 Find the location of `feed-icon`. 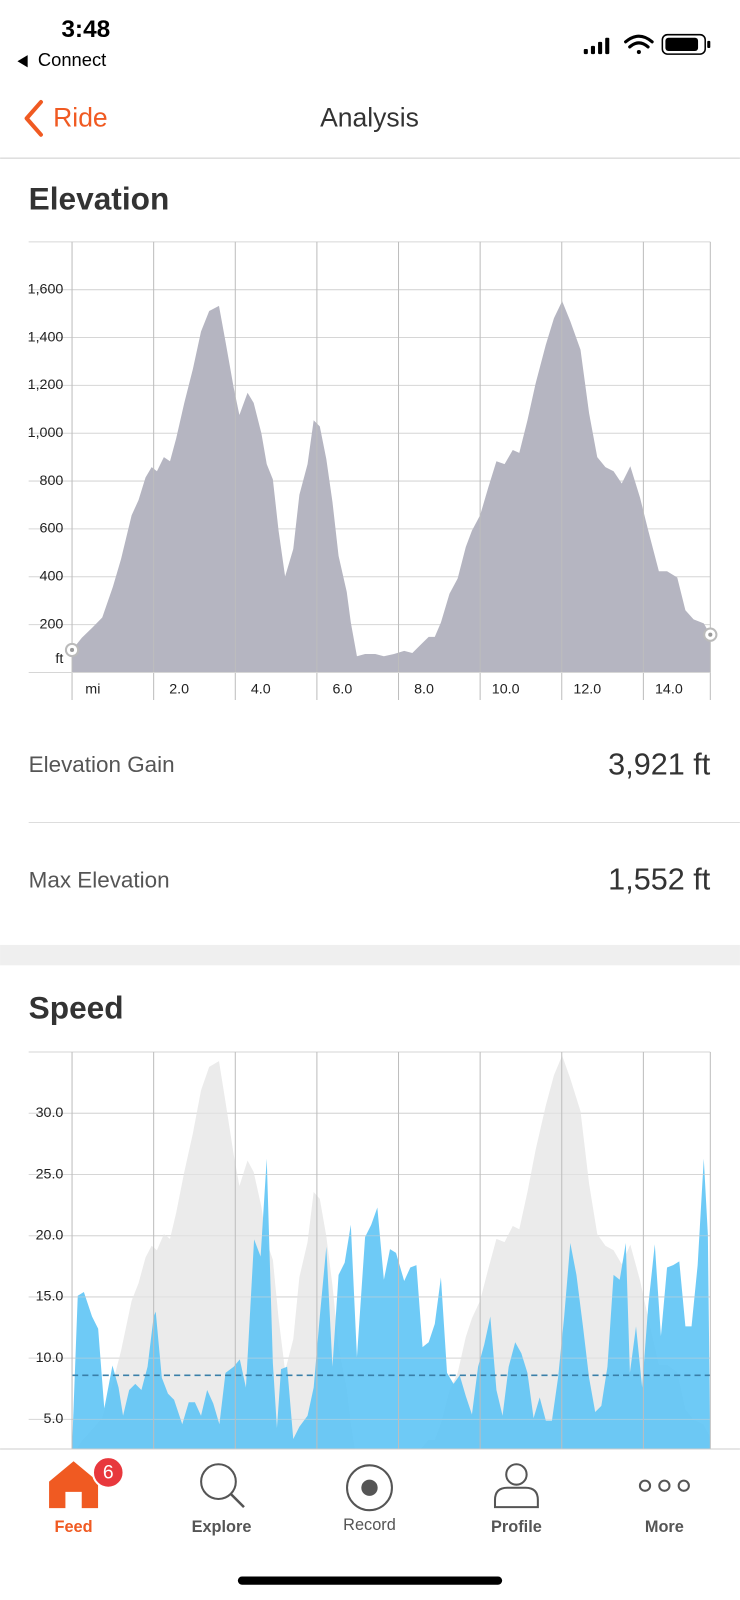

feed-icon is located at coordinates (74, 1485).